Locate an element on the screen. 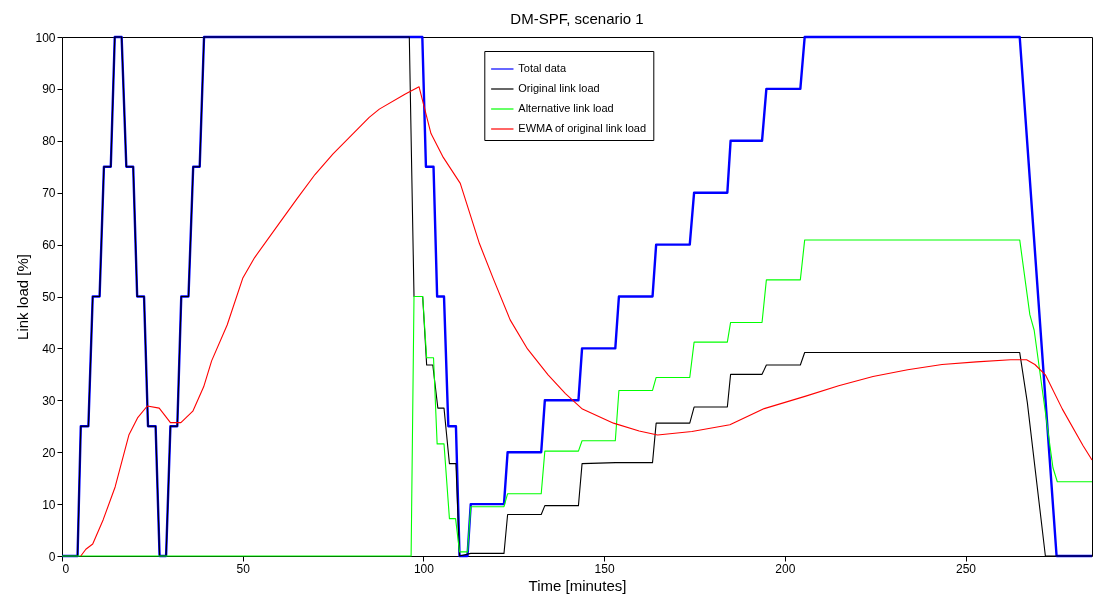  y-tick-label: 90 is located at coordinates (49, 89).